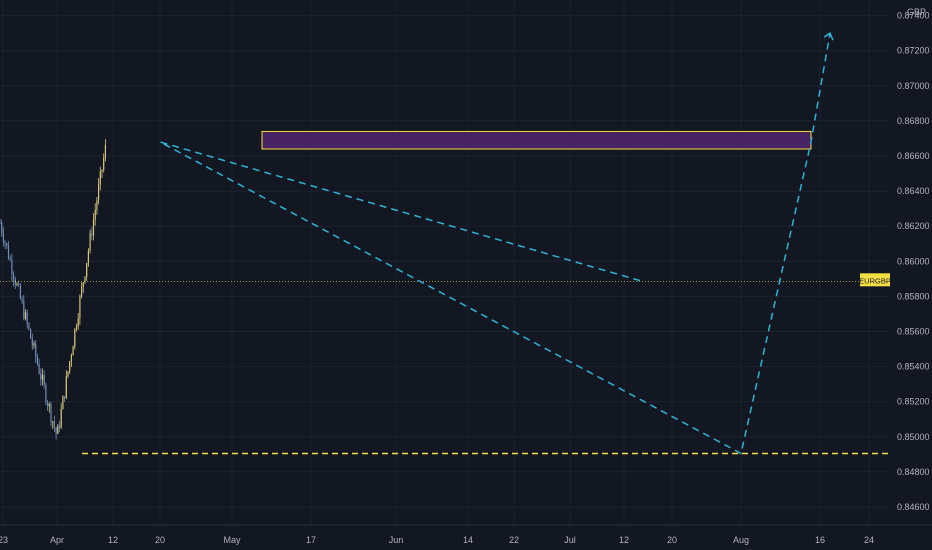 The height and width of the screenshot is (550, 932). What do you see at coordinates (913, 367) in the screenshot?
I see `price-tick-label: 0.85400` at bounding box center [913, 367].